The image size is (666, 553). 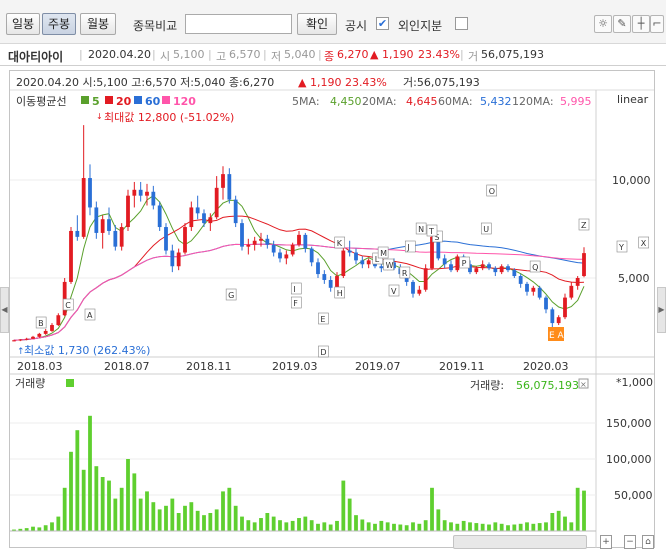 I want to click on ma5-label: 5, so click(x=96, y=101).